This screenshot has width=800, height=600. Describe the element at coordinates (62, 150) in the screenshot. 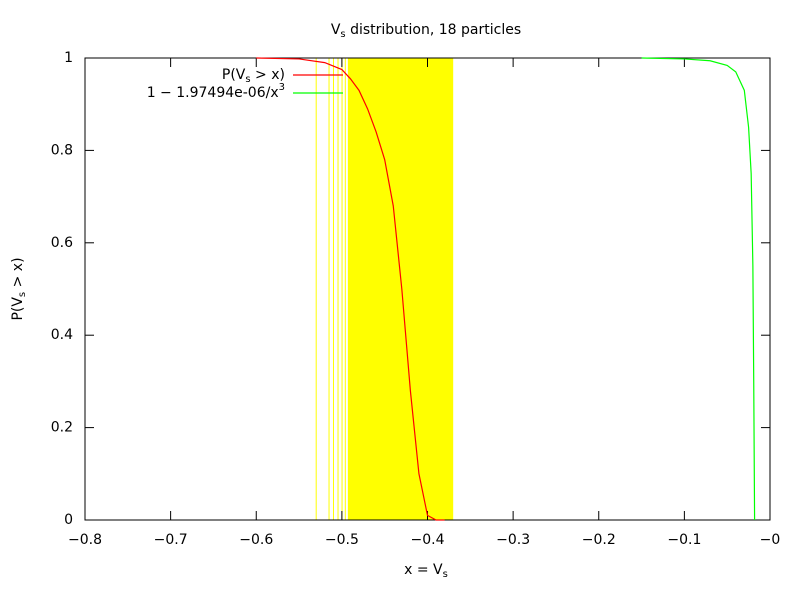

I see `y-tick-label: 0.8` at that location.